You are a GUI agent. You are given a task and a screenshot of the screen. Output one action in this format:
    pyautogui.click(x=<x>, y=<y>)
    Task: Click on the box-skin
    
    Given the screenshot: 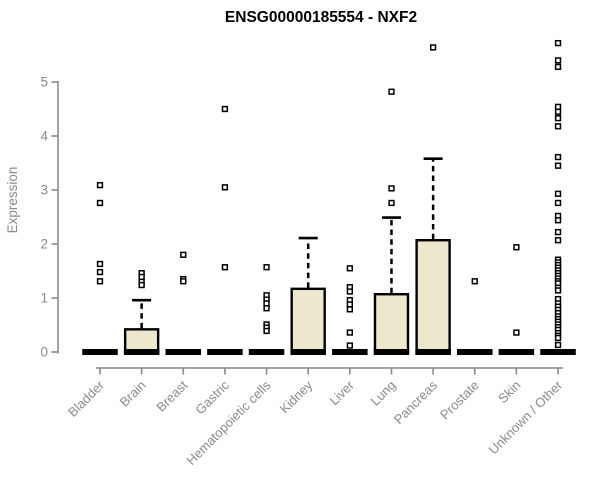 What is the action you would take?
    pyautogui.click(x=516, y=299)
    